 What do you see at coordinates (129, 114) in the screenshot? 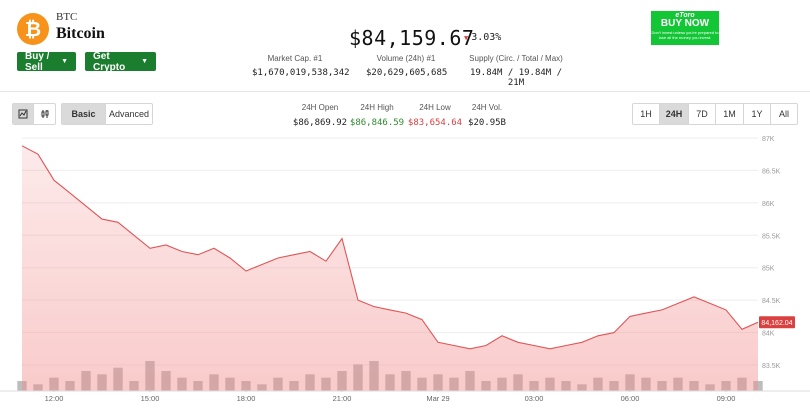
I see `advanced-view-button: Advanced` at bounding box center [129, 114].